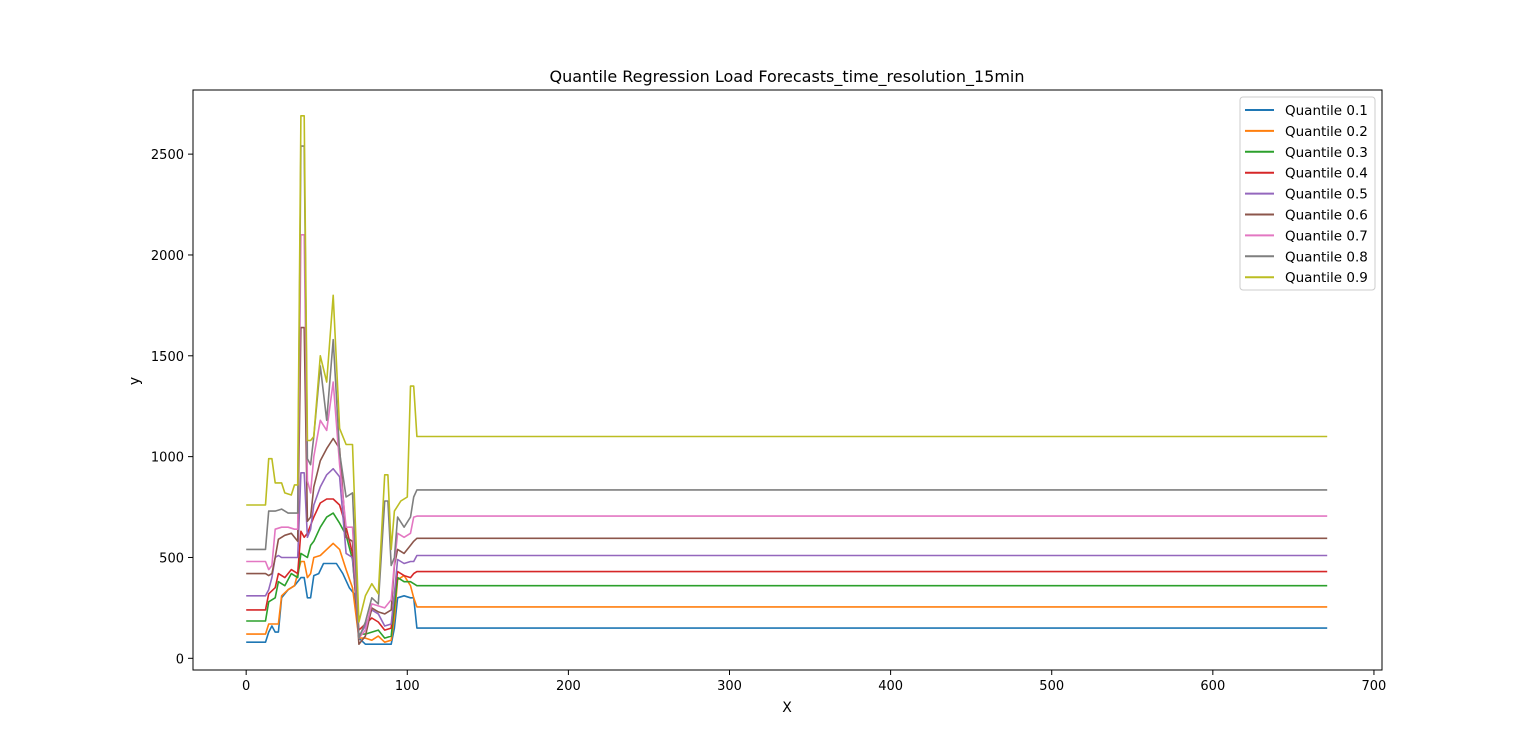 Image resolution: width=1536 pixels, height=754 pixels. I want to click on x-tick-label: 600, so click(1212, 686).